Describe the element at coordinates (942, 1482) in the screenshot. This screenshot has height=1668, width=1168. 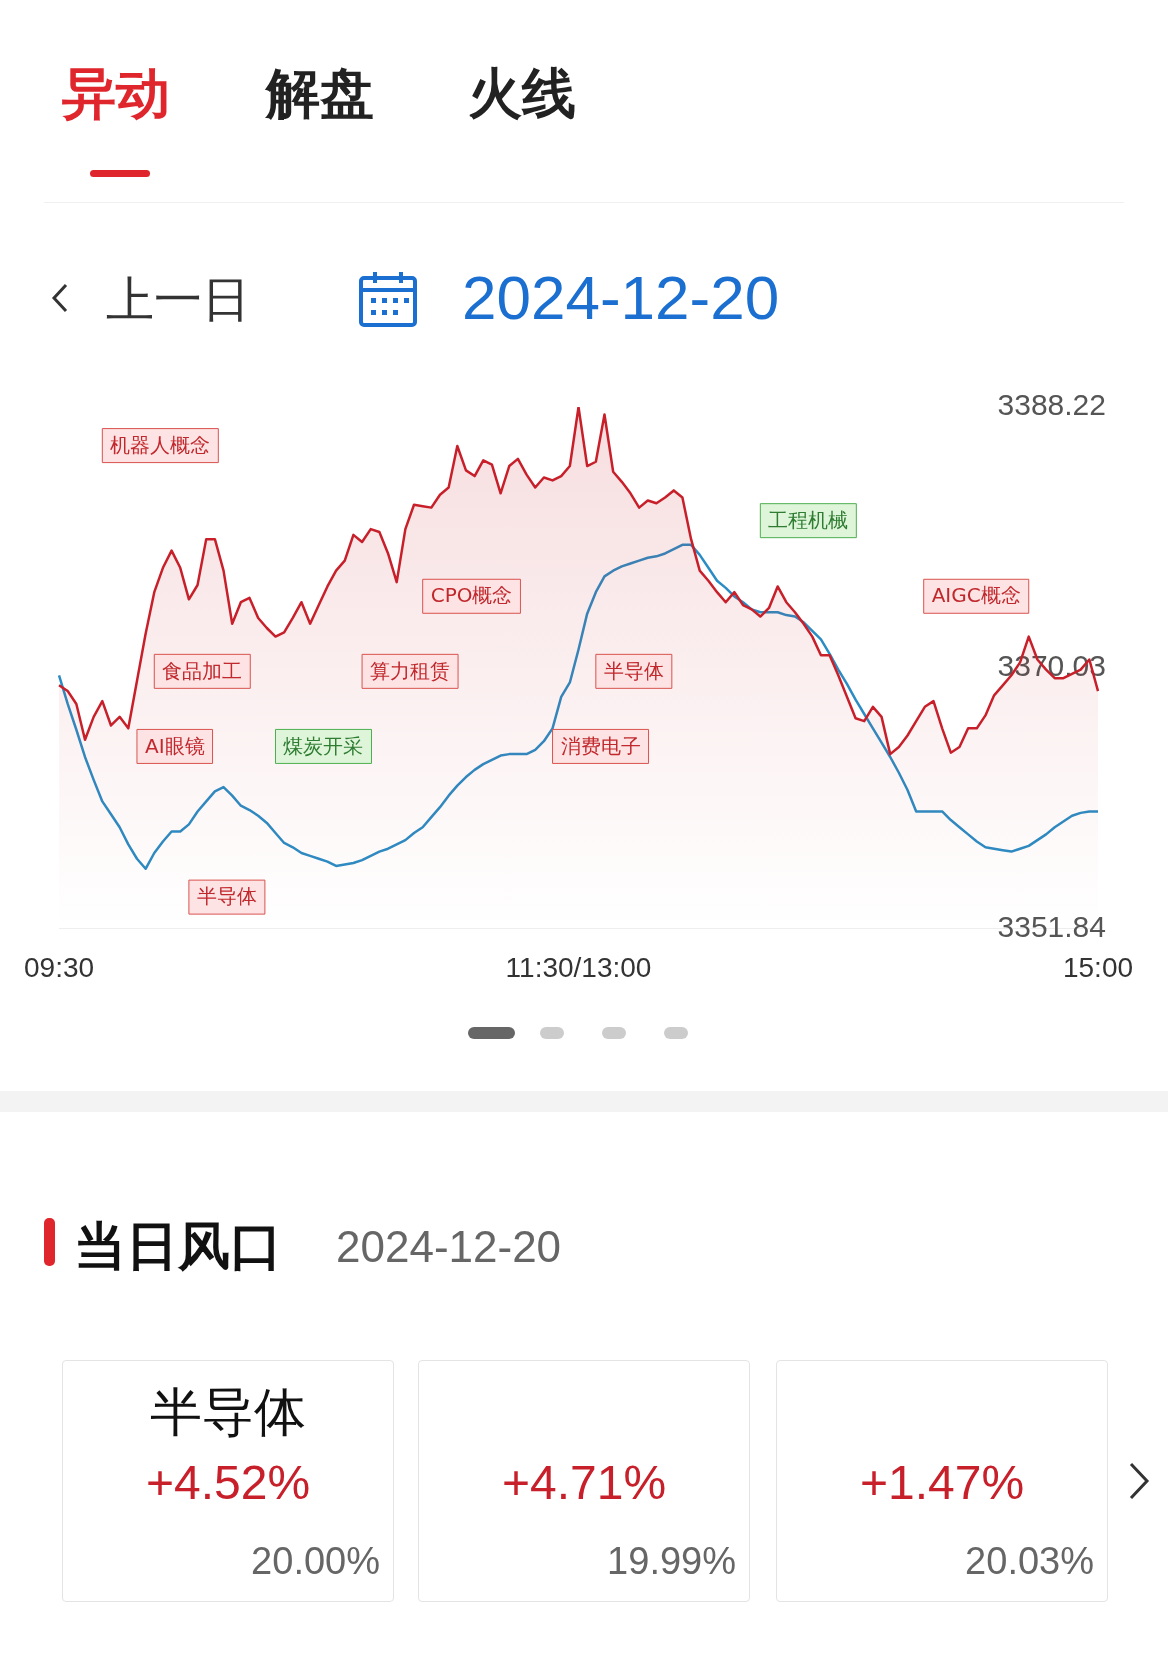
I see `text: +1.47%` at that location.